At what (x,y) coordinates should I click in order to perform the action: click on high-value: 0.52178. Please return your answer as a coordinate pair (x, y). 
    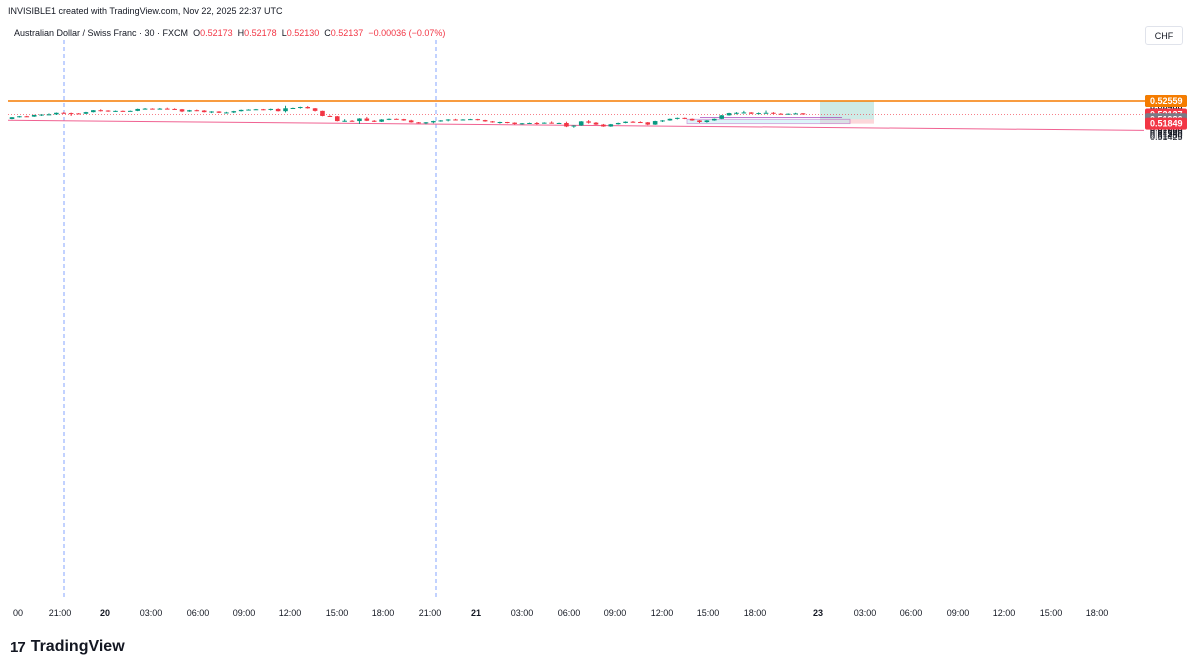
    Looking at the image, I should click on (260, 33).